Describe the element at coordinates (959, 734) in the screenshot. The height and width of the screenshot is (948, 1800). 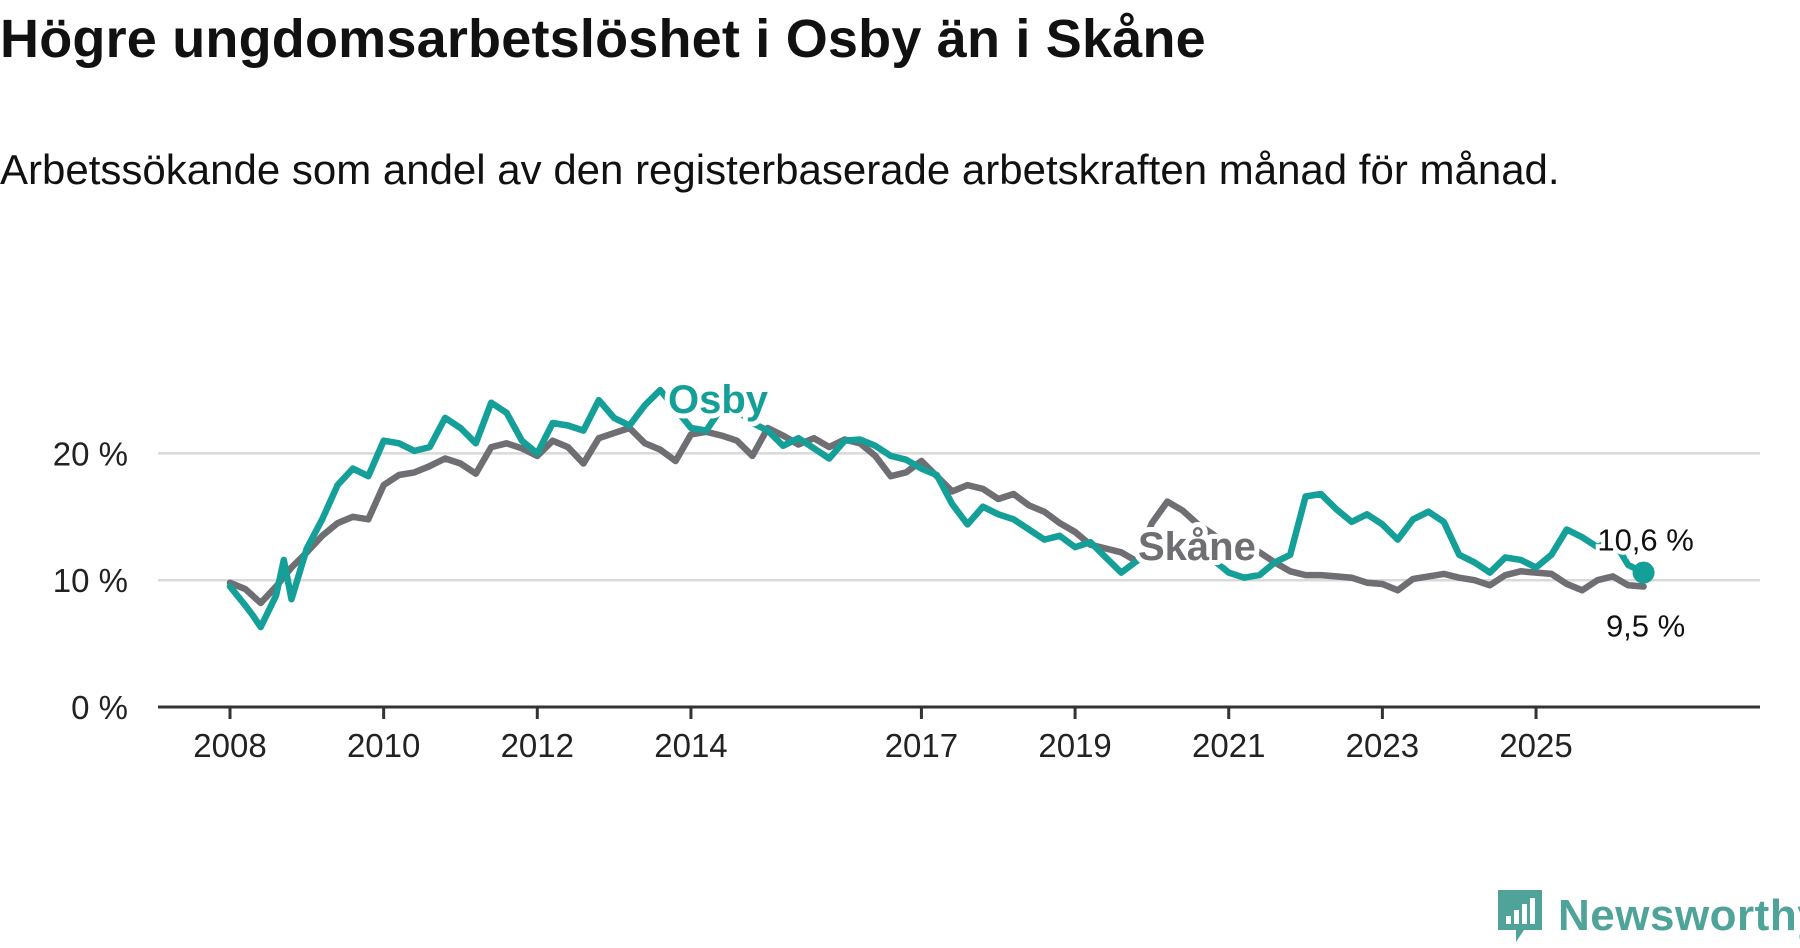
I see `x-axis: 2008 2010 2012 2014 2017 2019 2021 2023 2025` at that location.